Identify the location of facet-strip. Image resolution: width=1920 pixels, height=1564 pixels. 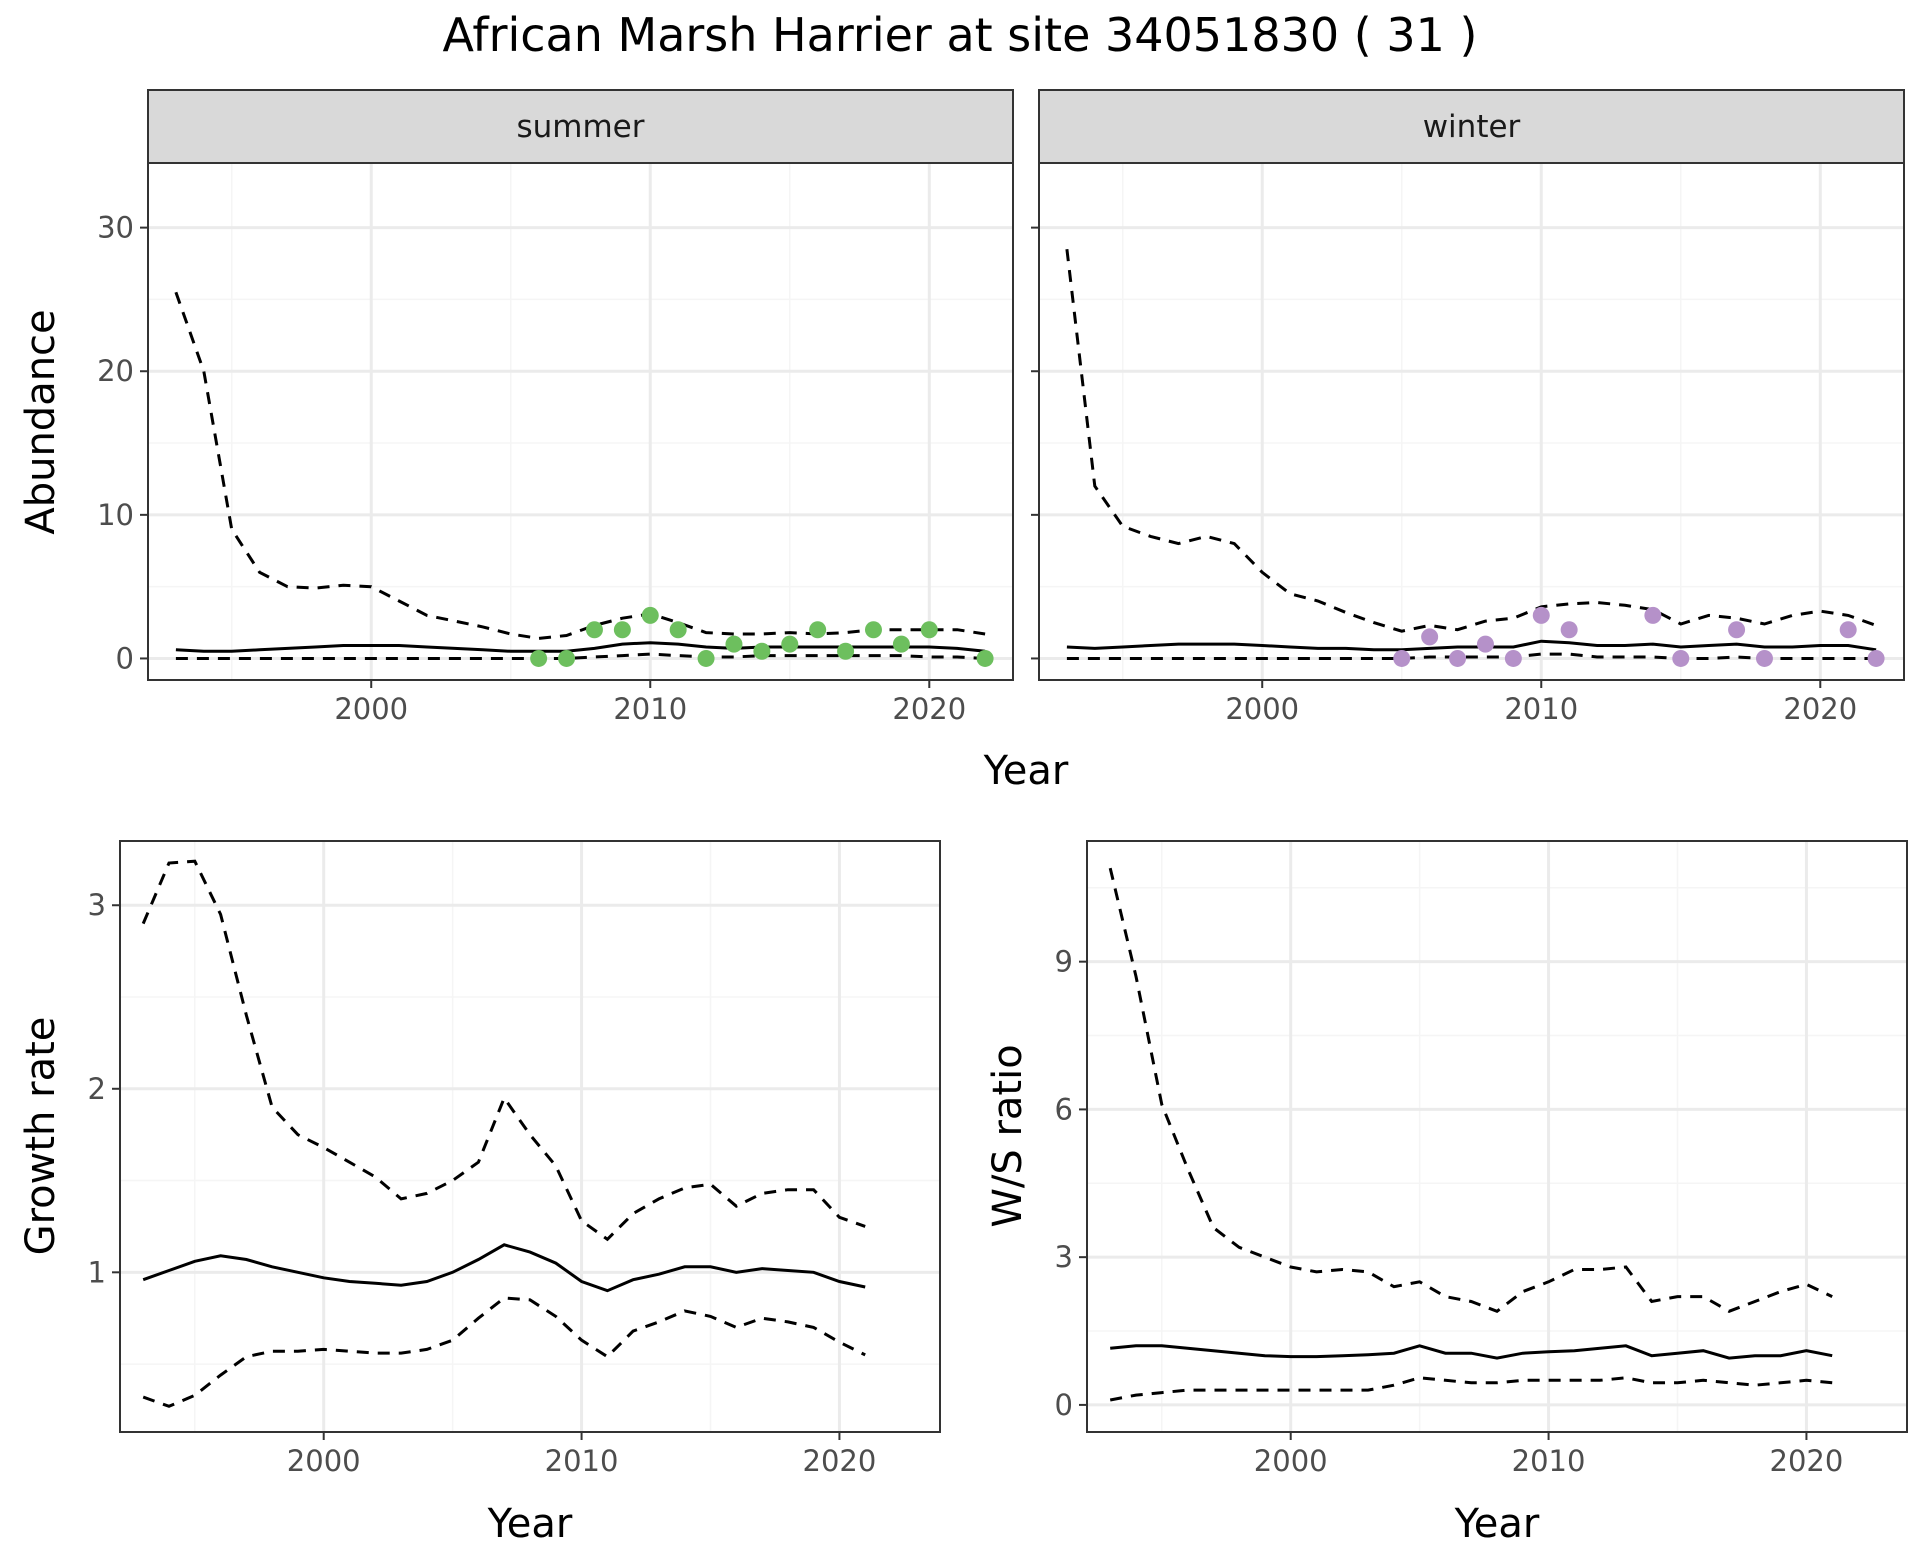
(580, 126).